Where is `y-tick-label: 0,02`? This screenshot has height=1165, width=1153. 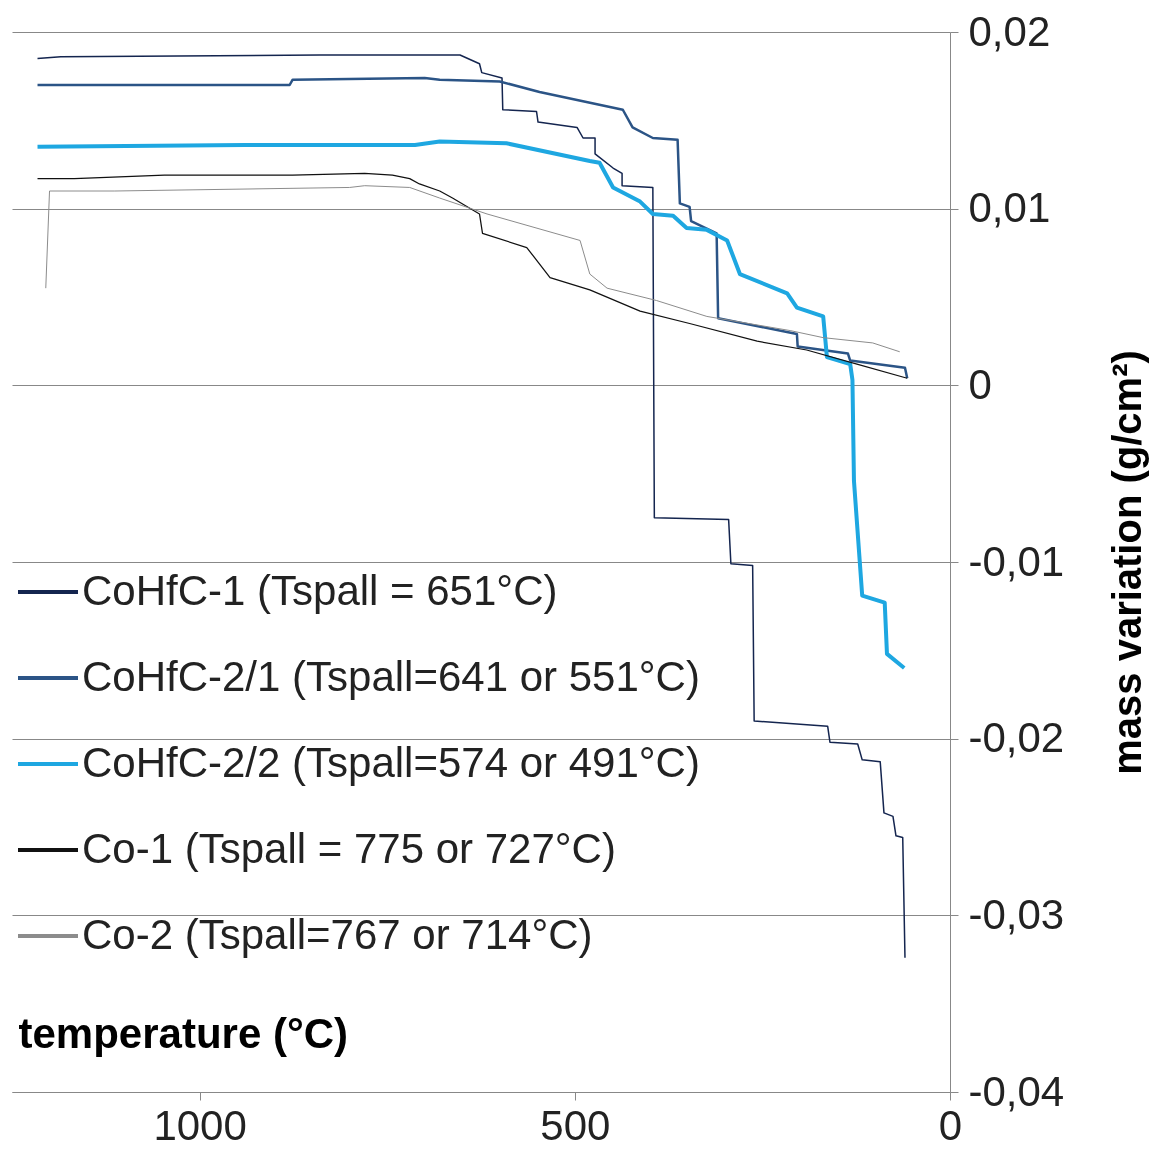
y-tick-label: 0,02 is located at coordinates (1009, 31).